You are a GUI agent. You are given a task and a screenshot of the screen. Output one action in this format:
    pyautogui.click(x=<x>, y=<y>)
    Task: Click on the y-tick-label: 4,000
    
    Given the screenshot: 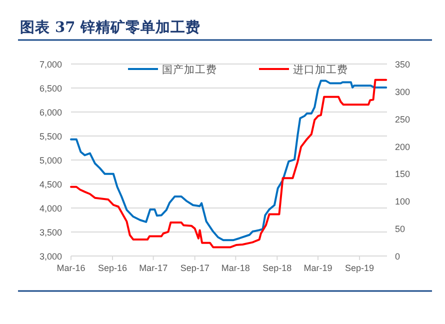 What is the action you would take?
    pyautogui.click(x=50, y=209)
    